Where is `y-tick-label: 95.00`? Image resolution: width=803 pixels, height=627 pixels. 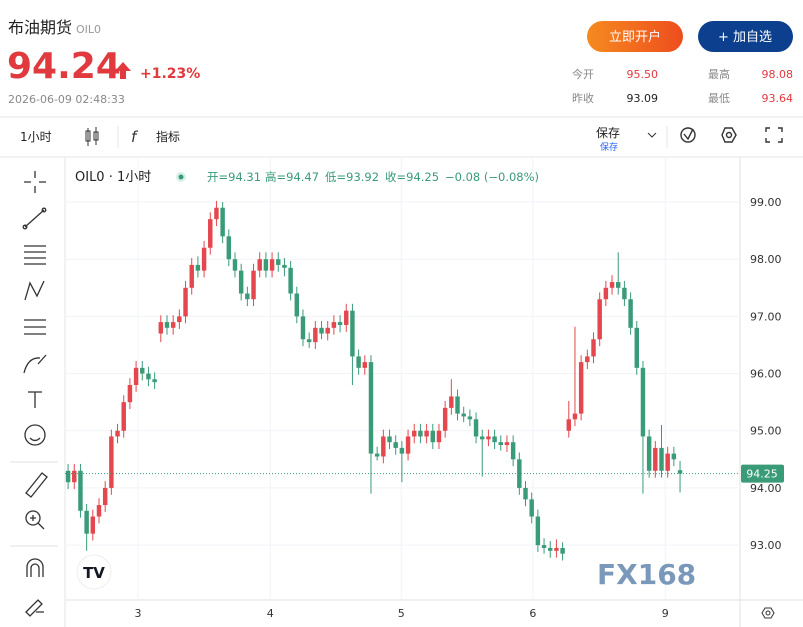 y-tick-label: 95.00 is located at coordinates (766, 431).